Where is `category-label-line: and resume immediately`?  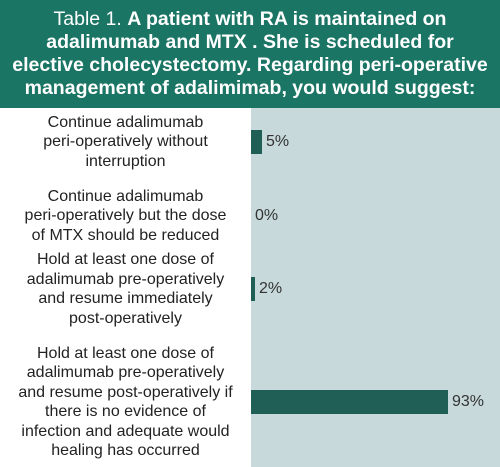 category-label-line: and resume immediately is located at coordinates (125, 298).